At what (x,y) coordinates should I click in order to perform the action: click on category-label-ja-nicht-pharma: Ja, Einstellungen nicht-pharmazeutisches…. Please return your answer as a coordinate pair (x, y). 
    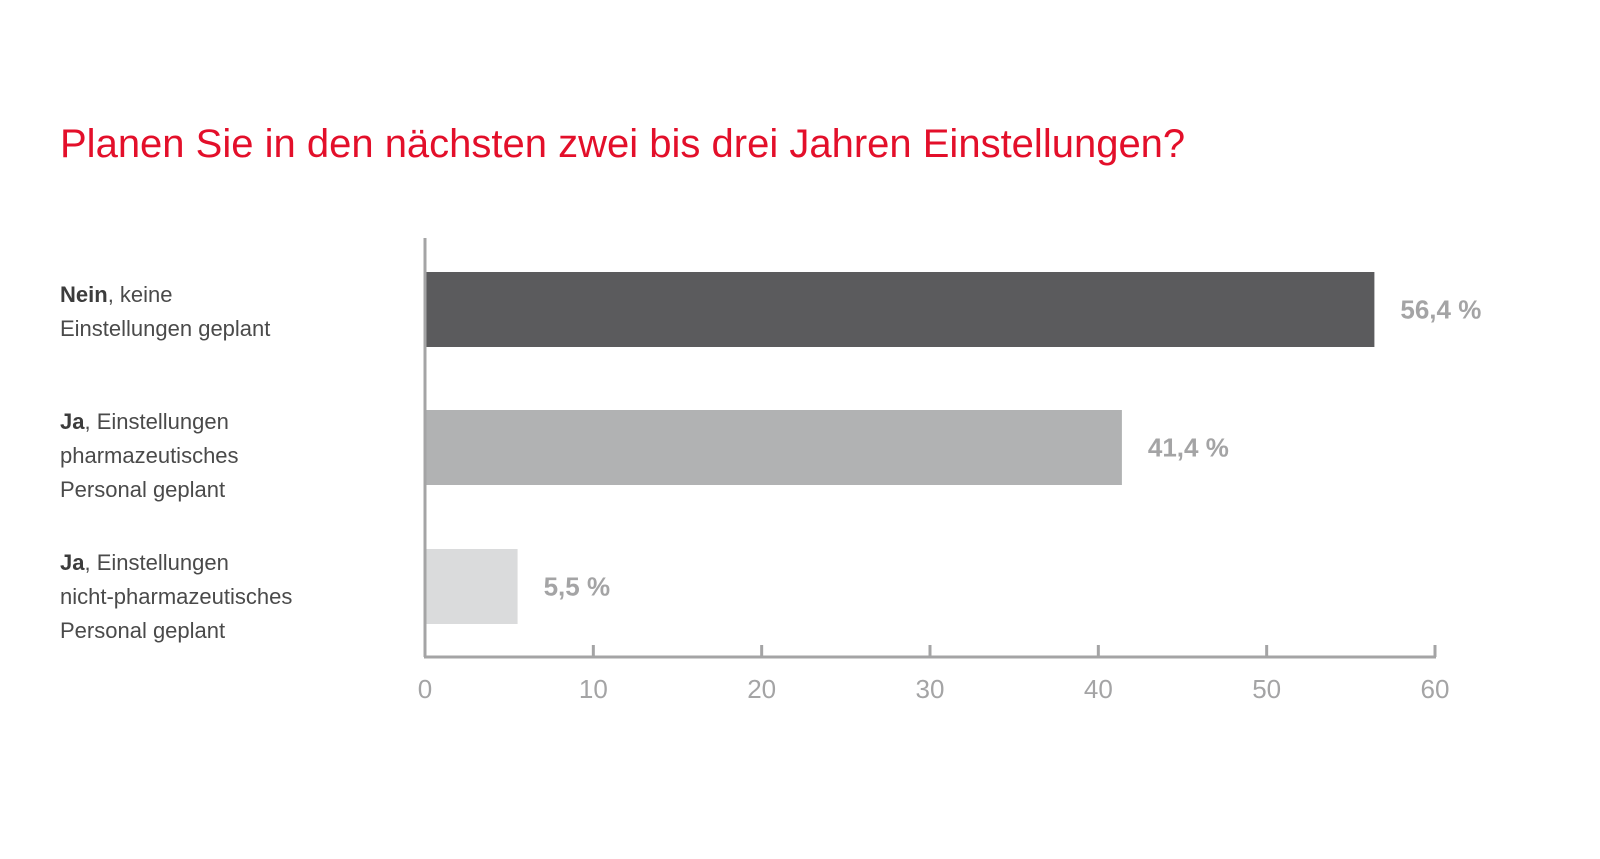
    Looking at the image, I should click on (225, 597).